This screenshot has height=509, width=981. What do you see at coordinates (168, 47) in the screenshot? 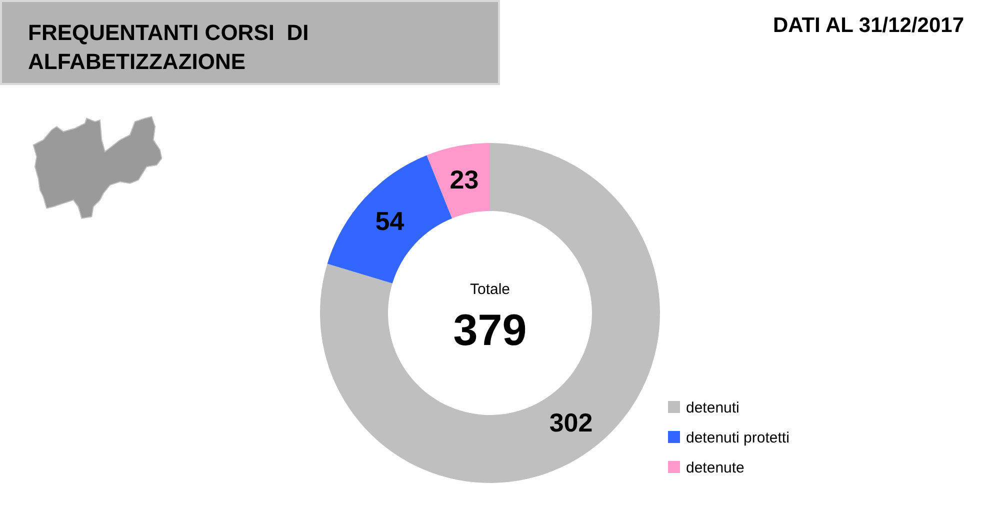
I see `chart-title: FREQUENTANTI CORSI DI ALFABETIZZAZIONE` at bounding box center [168, 47].